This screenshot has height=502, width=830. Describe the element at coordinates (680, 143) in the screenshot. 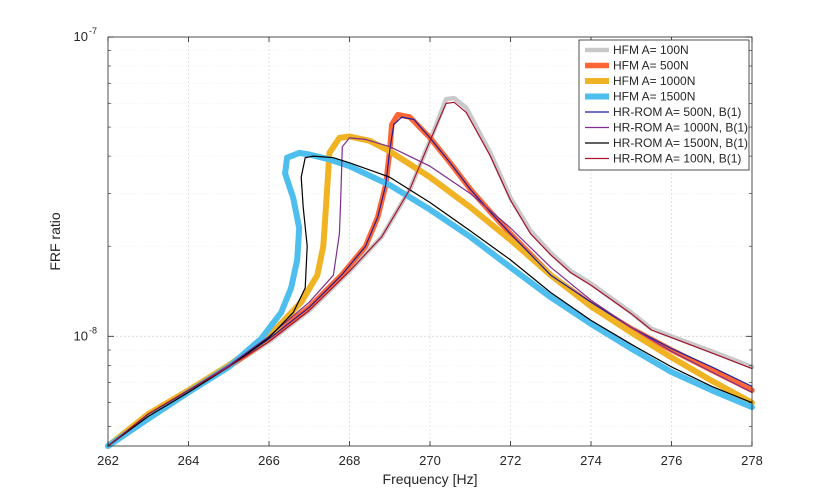

I see `legend-entry: HR-ROM A= 1500N, B(1)` at that location.